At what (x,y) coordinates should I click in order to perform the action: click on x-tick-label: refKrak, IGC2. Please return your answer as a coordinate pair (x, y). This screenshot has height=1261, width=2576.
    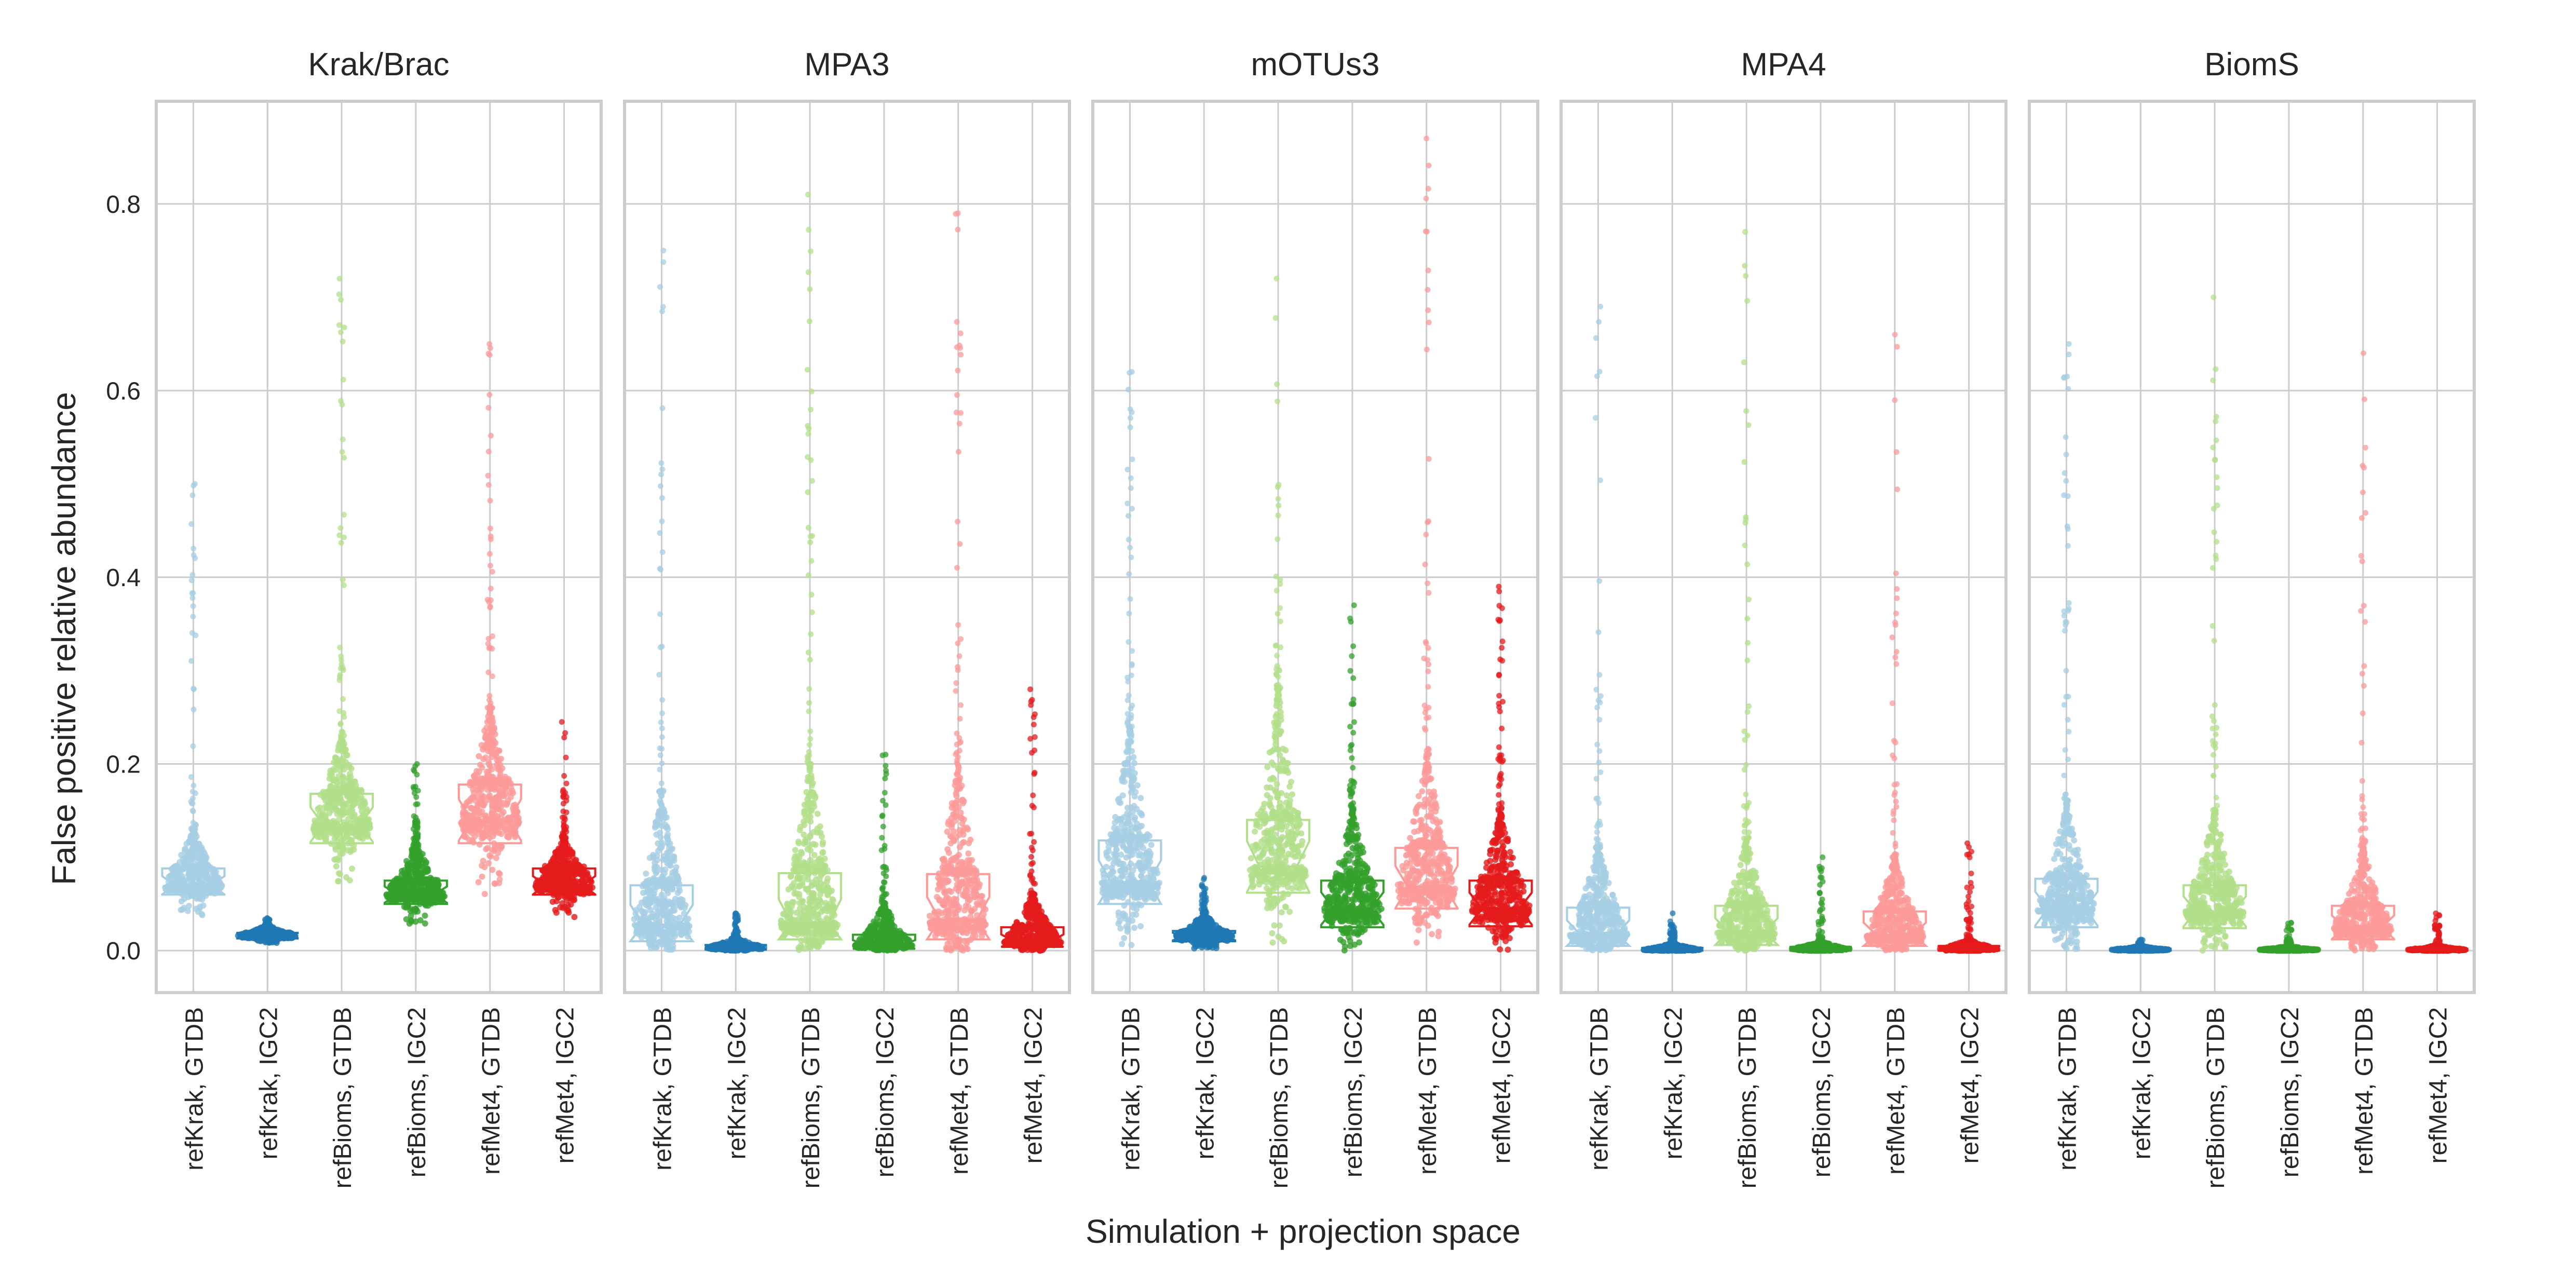
    Looking at the image, I should click on (268, 1083).